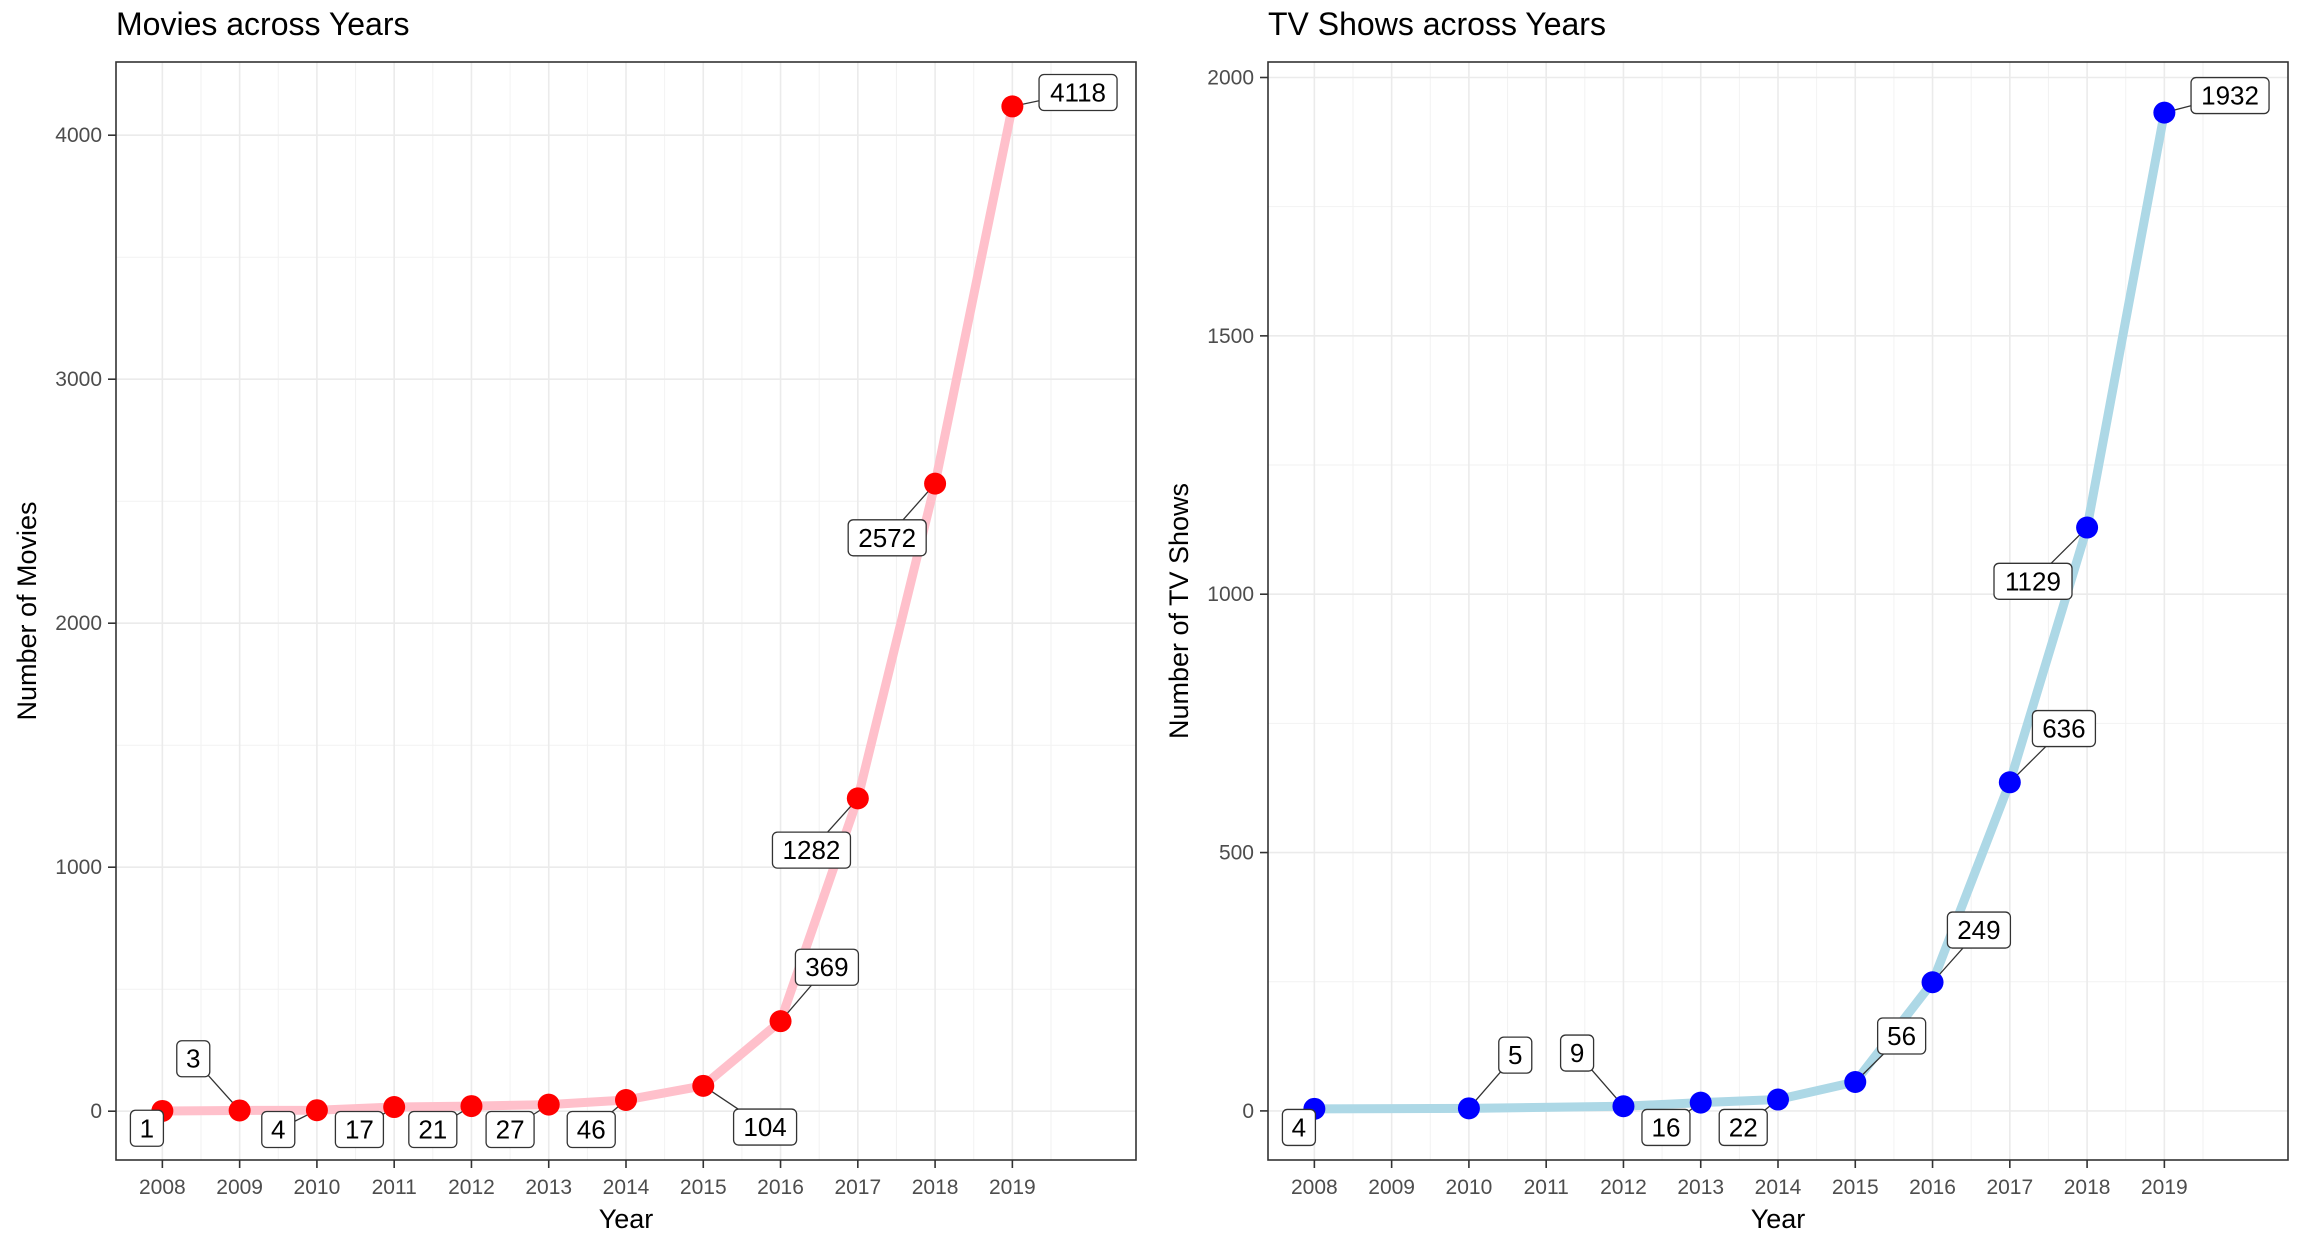 This screenshot has width=2304, height=1248. I want to click on data-label-text: 1932, so click(2230, 96).